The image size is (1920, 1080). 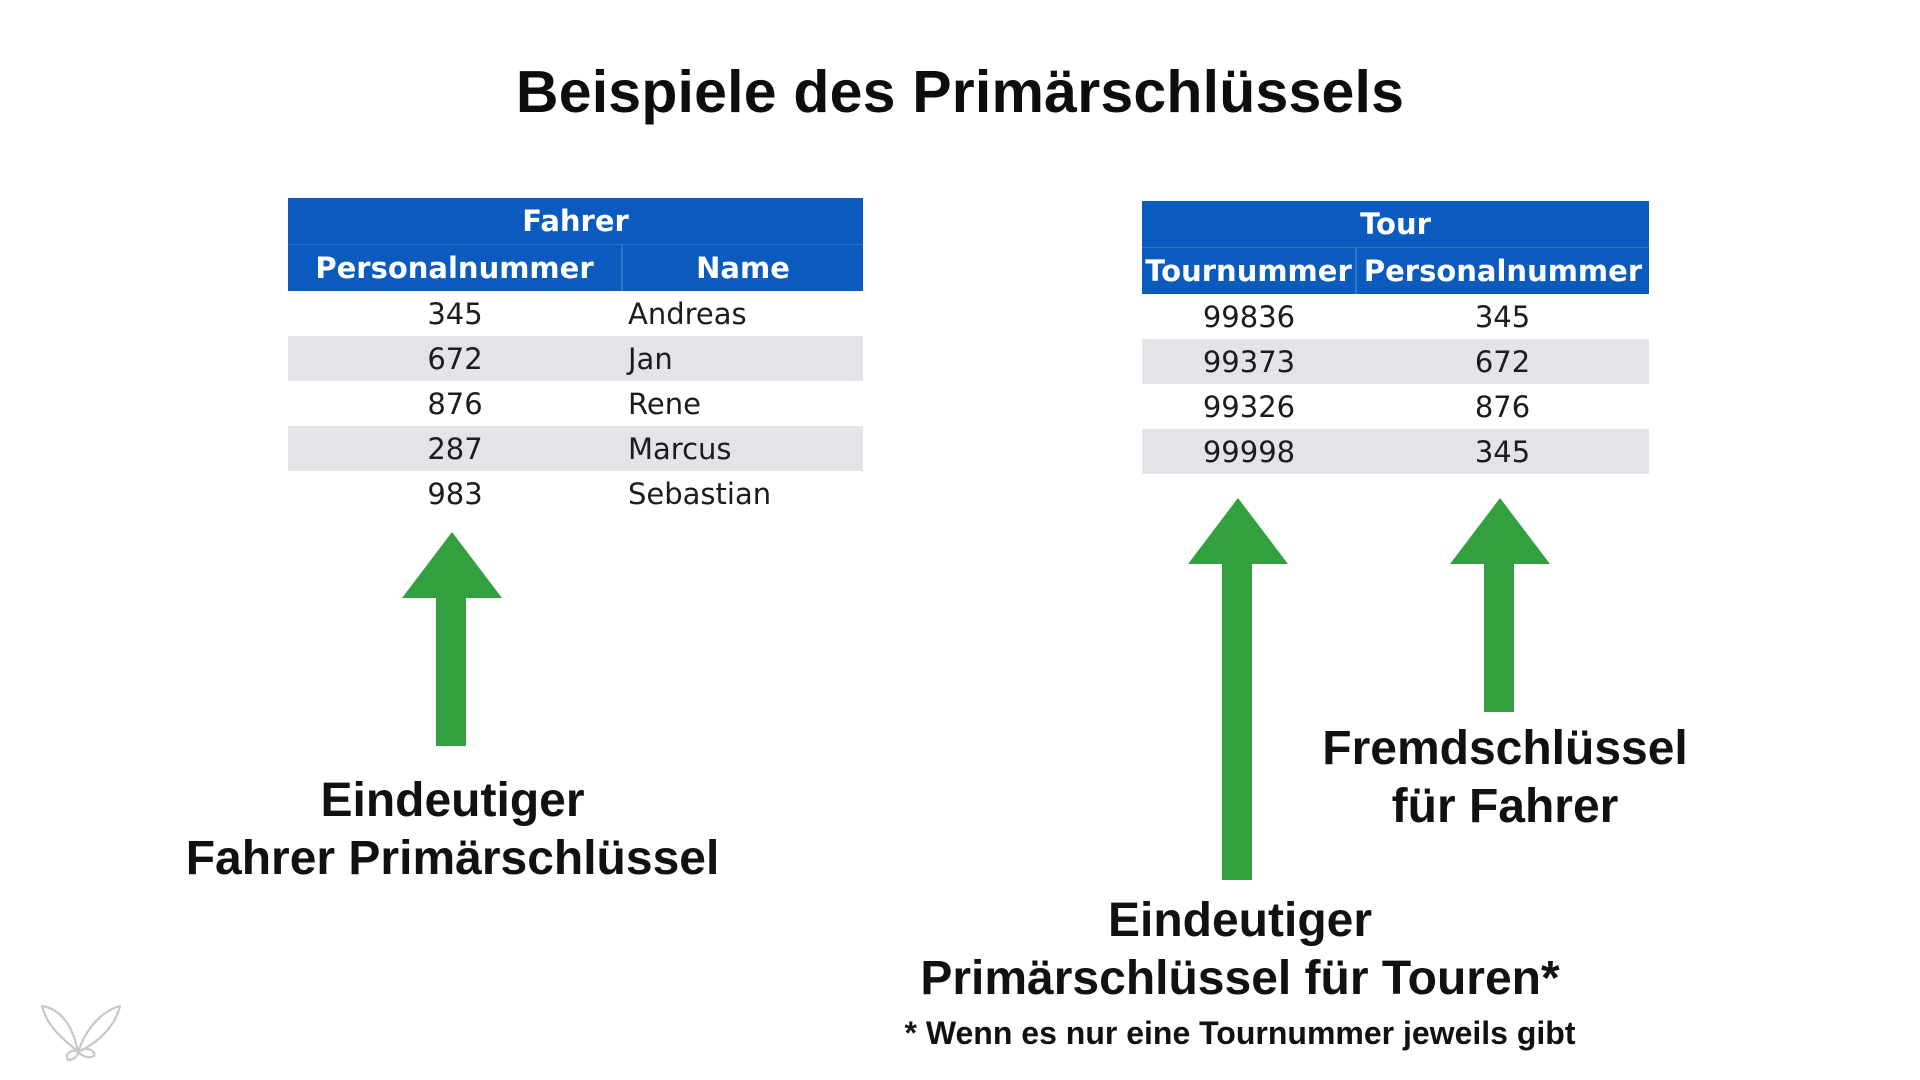 I want to click on label-line: Primärschlüssel für Touren*, so click(x=1240, y=978).